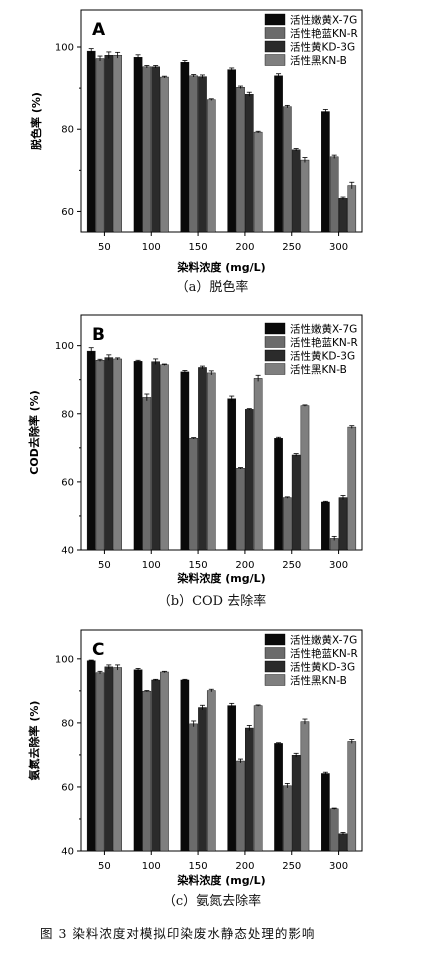 The image size is (424, 956). Describe the element at coordinates (338, 866) in the screenshot. I see `x-tick-label: 300` at that location.